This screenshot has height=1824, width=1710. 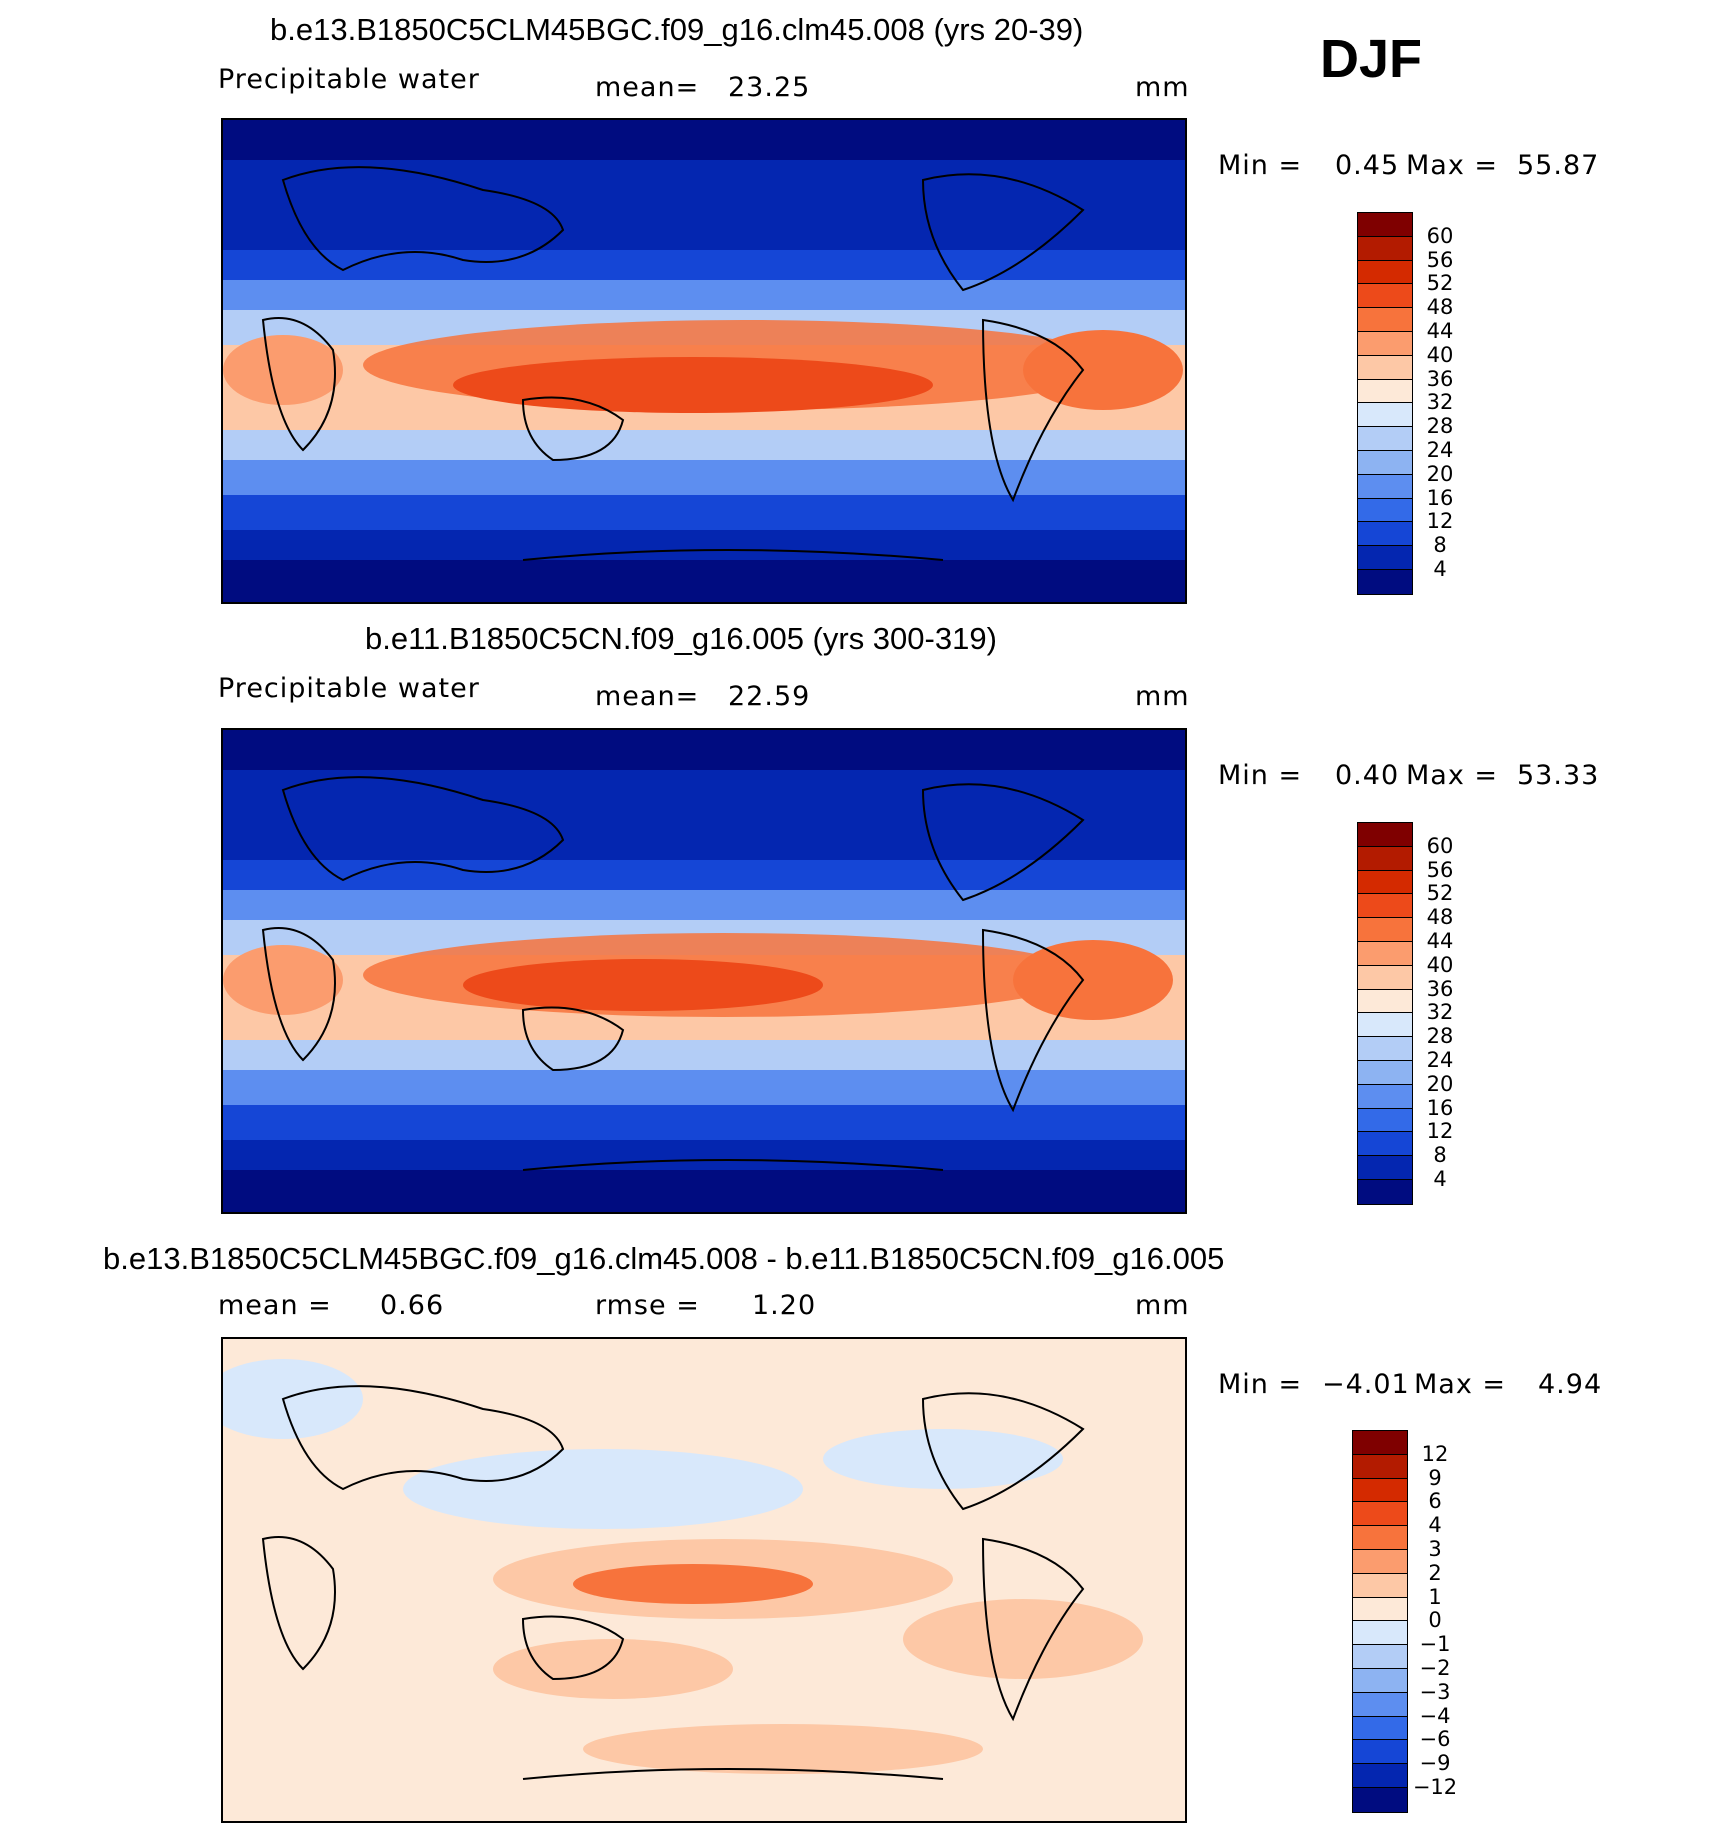 I want to click on rmse-label: rmse =, so click(x=647, y=1305).